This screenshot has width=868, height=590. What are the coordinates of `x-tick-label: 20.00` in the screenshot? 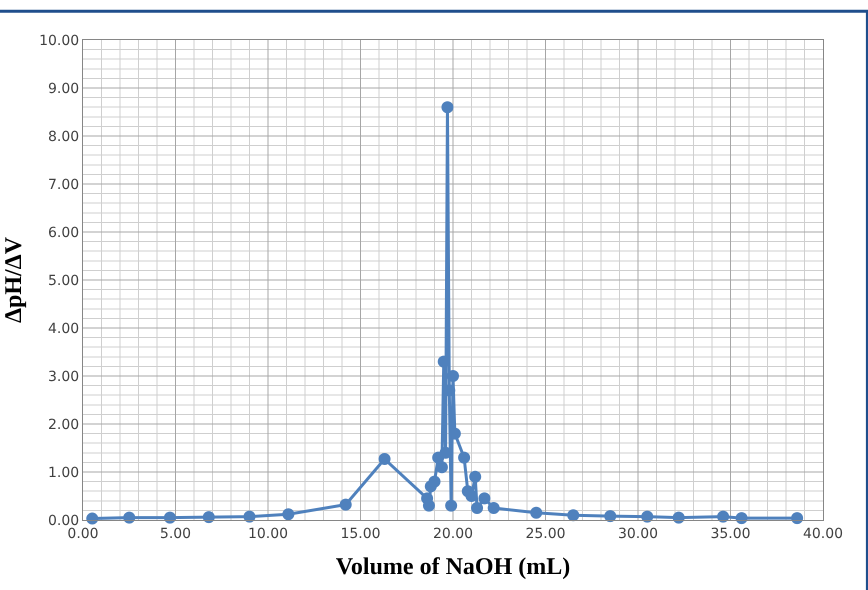 It's located at (453, 534).